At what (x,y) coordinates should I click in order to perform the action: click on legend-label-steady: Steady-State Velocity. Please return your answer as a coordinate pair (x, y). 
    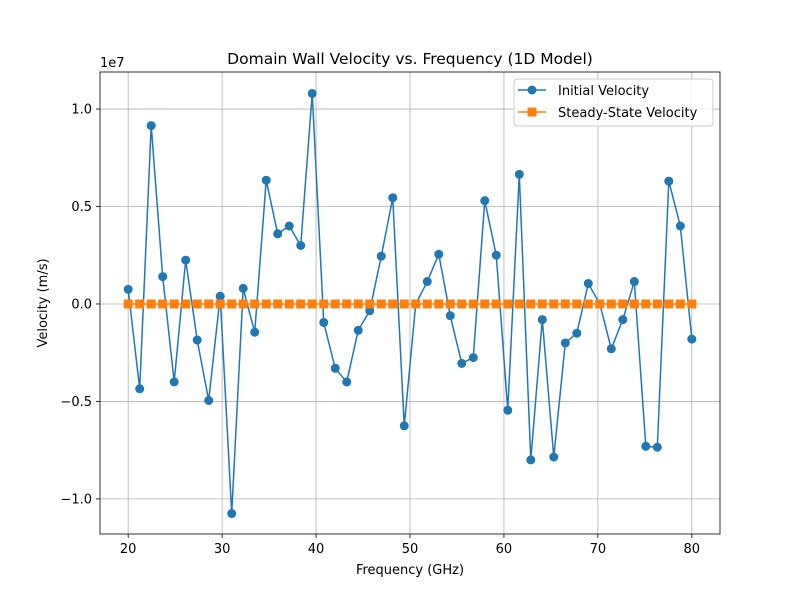
    Looking at the image, I should click on (628, 113).